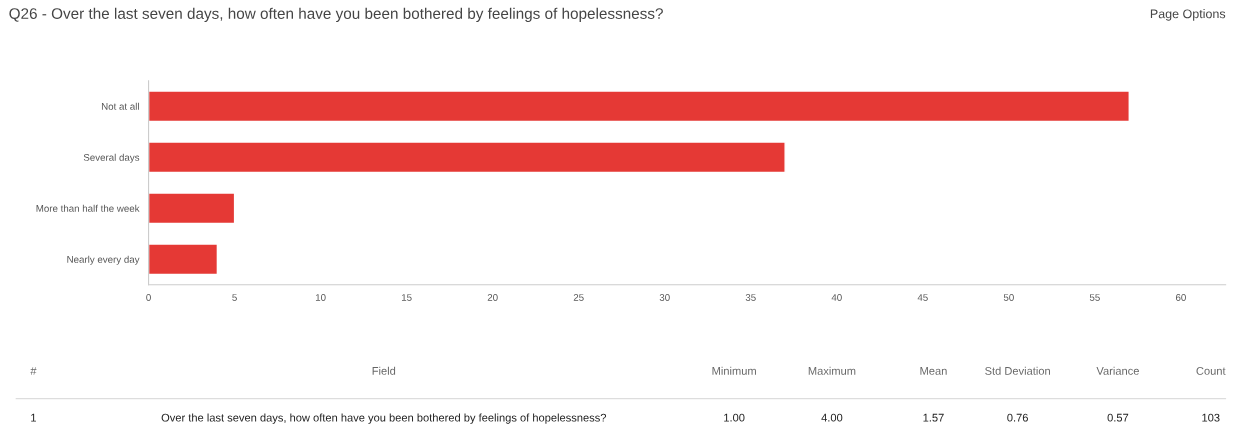 The width and height of the screenshot is (1238, 425). What do you see at coordinates (664, 297) in the screenshot?
I see `x-tick-label: 30` at bounding box center [664, 297].